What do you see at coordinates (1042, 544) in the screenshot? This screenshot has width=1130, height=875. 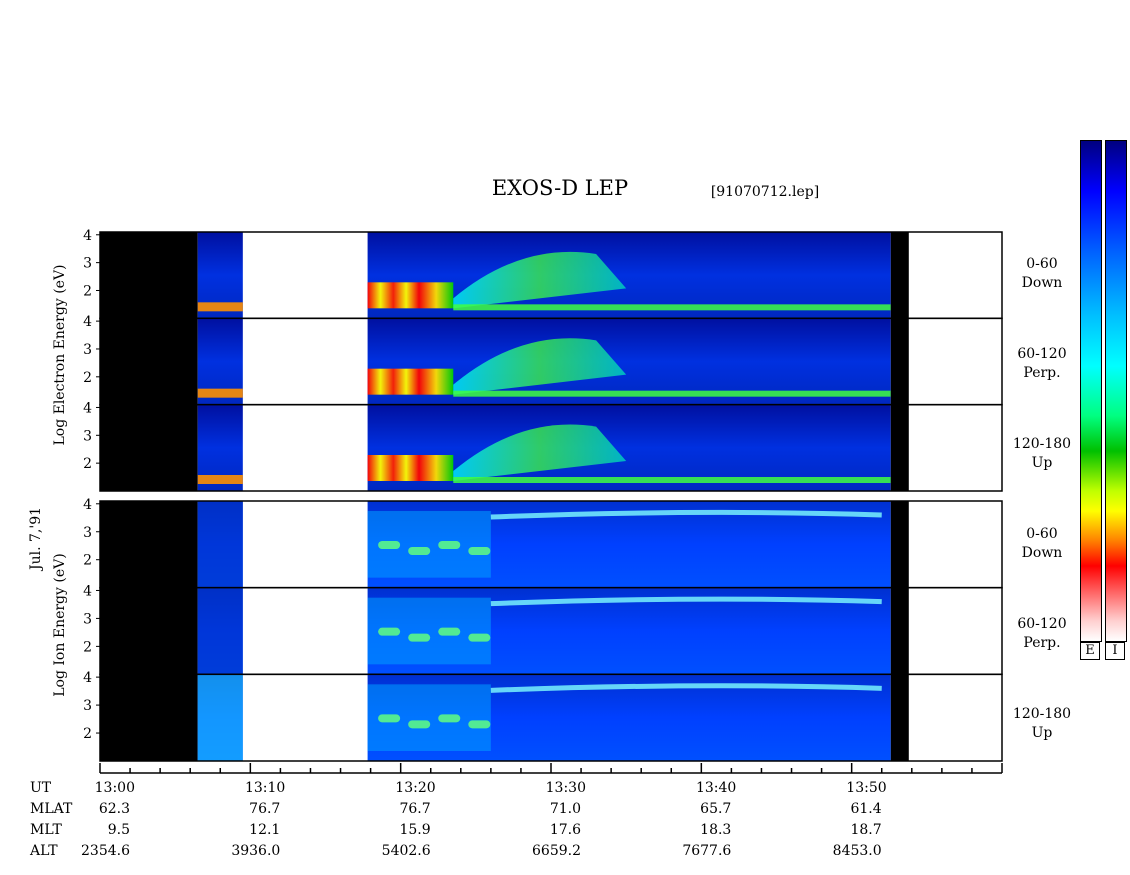 I see `ion-band-1-label: 0-60 Down` at bounding box center [1042, 544].